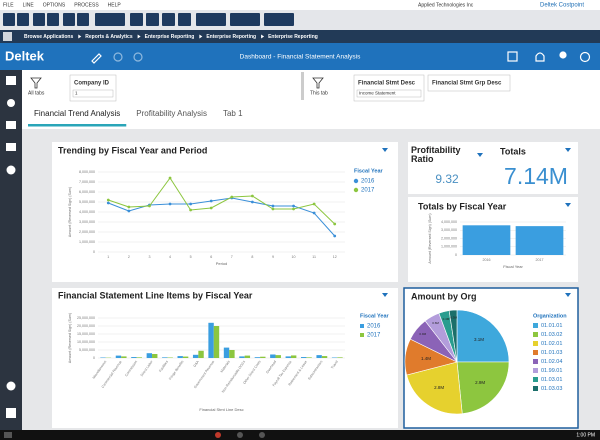 The image size is (600, 440). What do you see at coordinates (7, 36) in the screenshot?
I see `home-icon` at bounding box center [7, 36].